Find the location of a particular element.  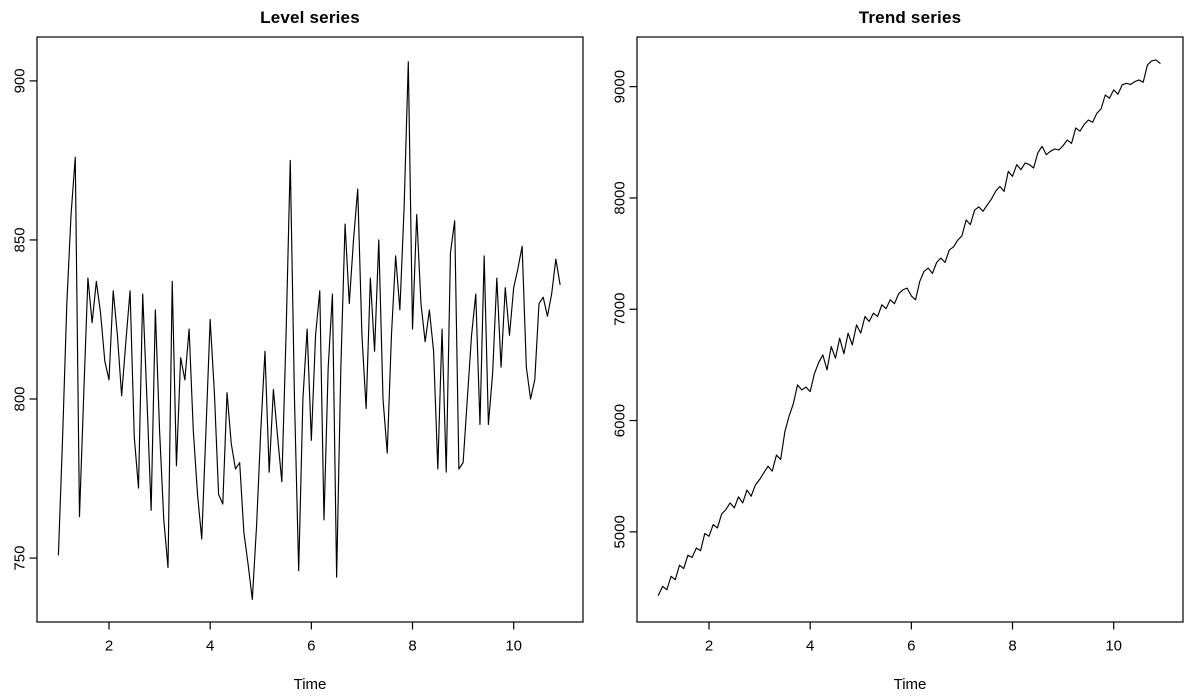

chart-title-level-series: Level series is located at coordinates (310, 17).